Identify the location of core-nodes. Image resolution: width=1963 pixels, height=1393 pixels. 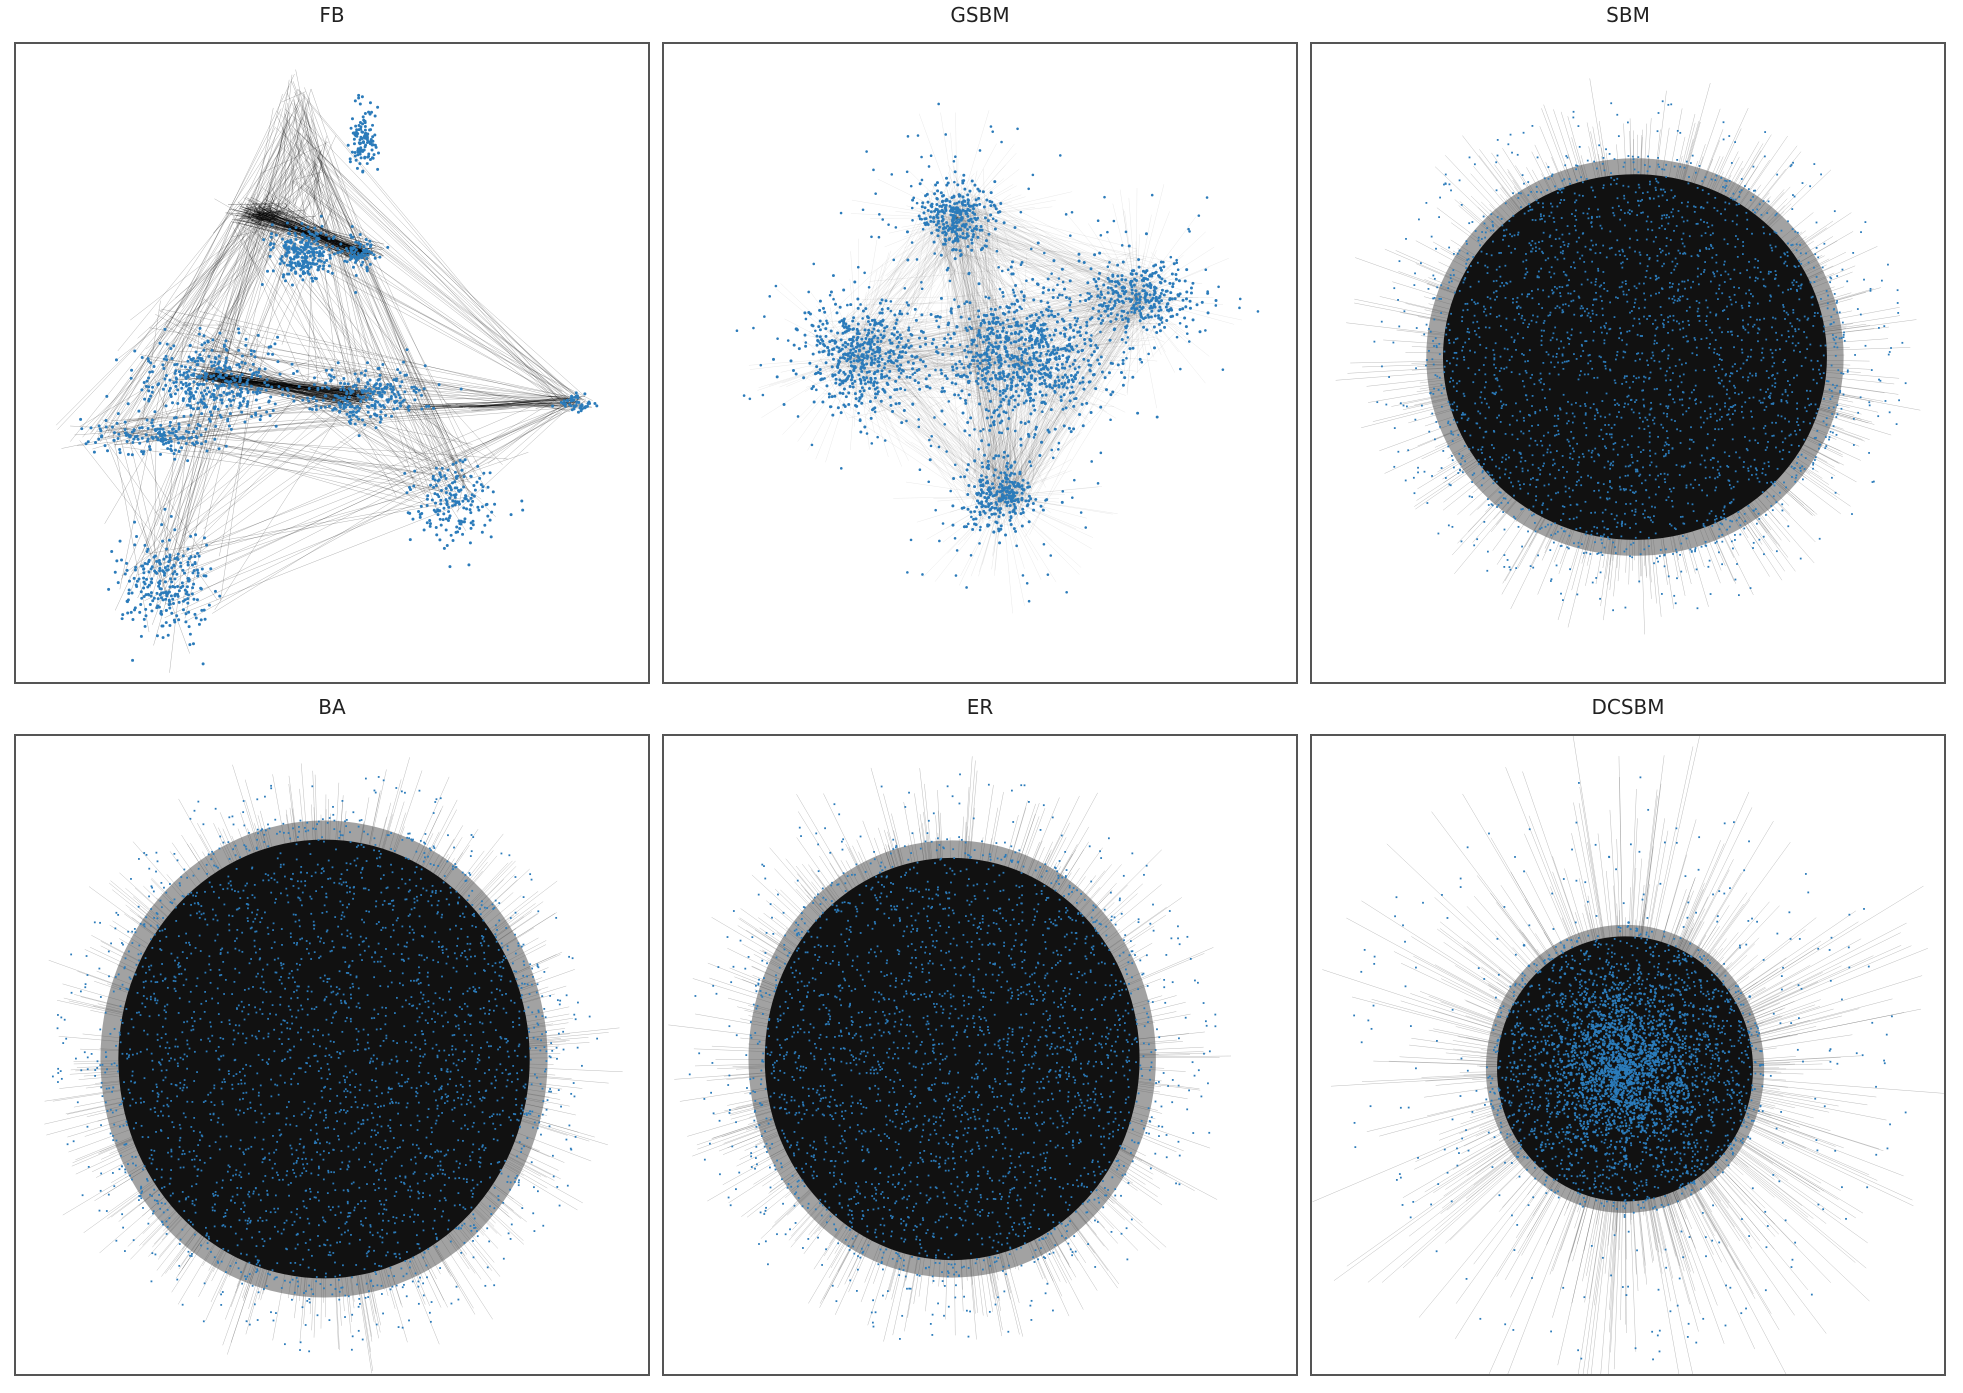
(1629, 1047).